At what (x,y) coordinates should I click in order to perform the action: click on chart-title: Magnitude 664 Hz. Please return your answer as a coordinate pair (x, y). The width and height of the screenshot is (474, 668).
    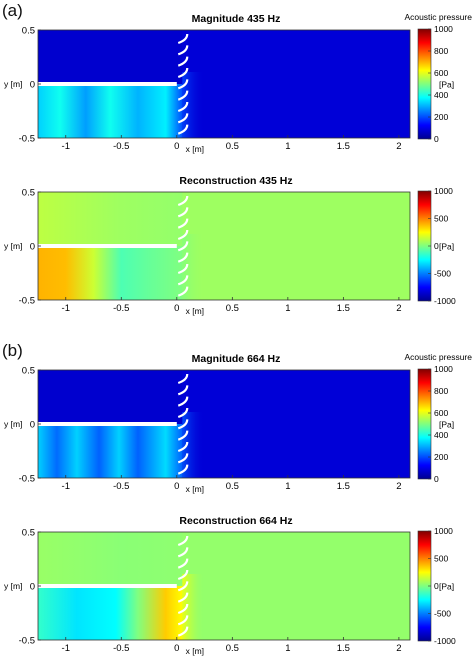
    Looking at the image, I should click on (236, 359).